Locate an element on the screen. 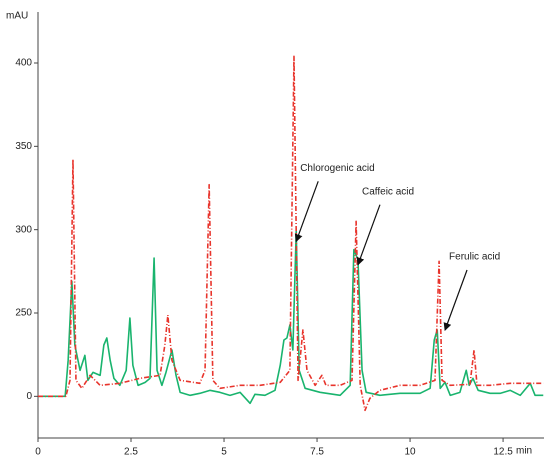 This screenshot has height=461, width=550. y-tick-label: 350 is located at coordinates (23, 146).